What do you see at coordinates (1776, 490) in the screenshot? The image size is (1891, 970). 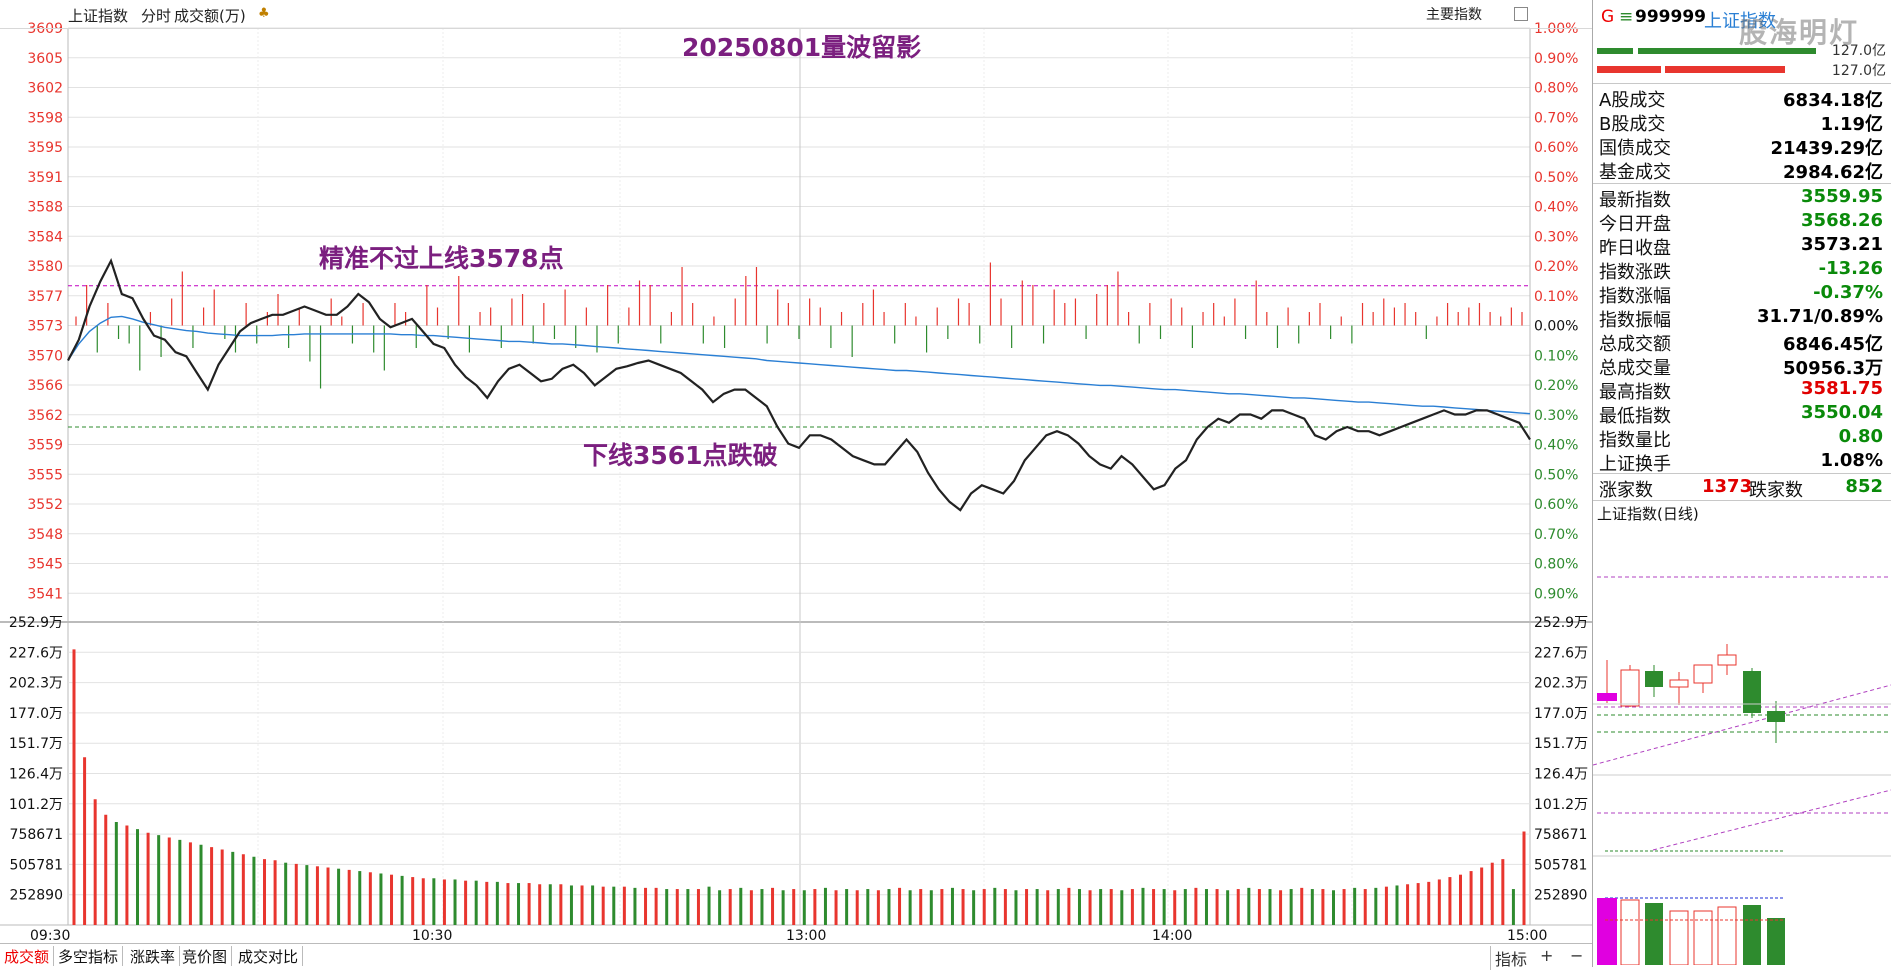 I see `down-label: 跌家数` at bounding box center [1776, 490].